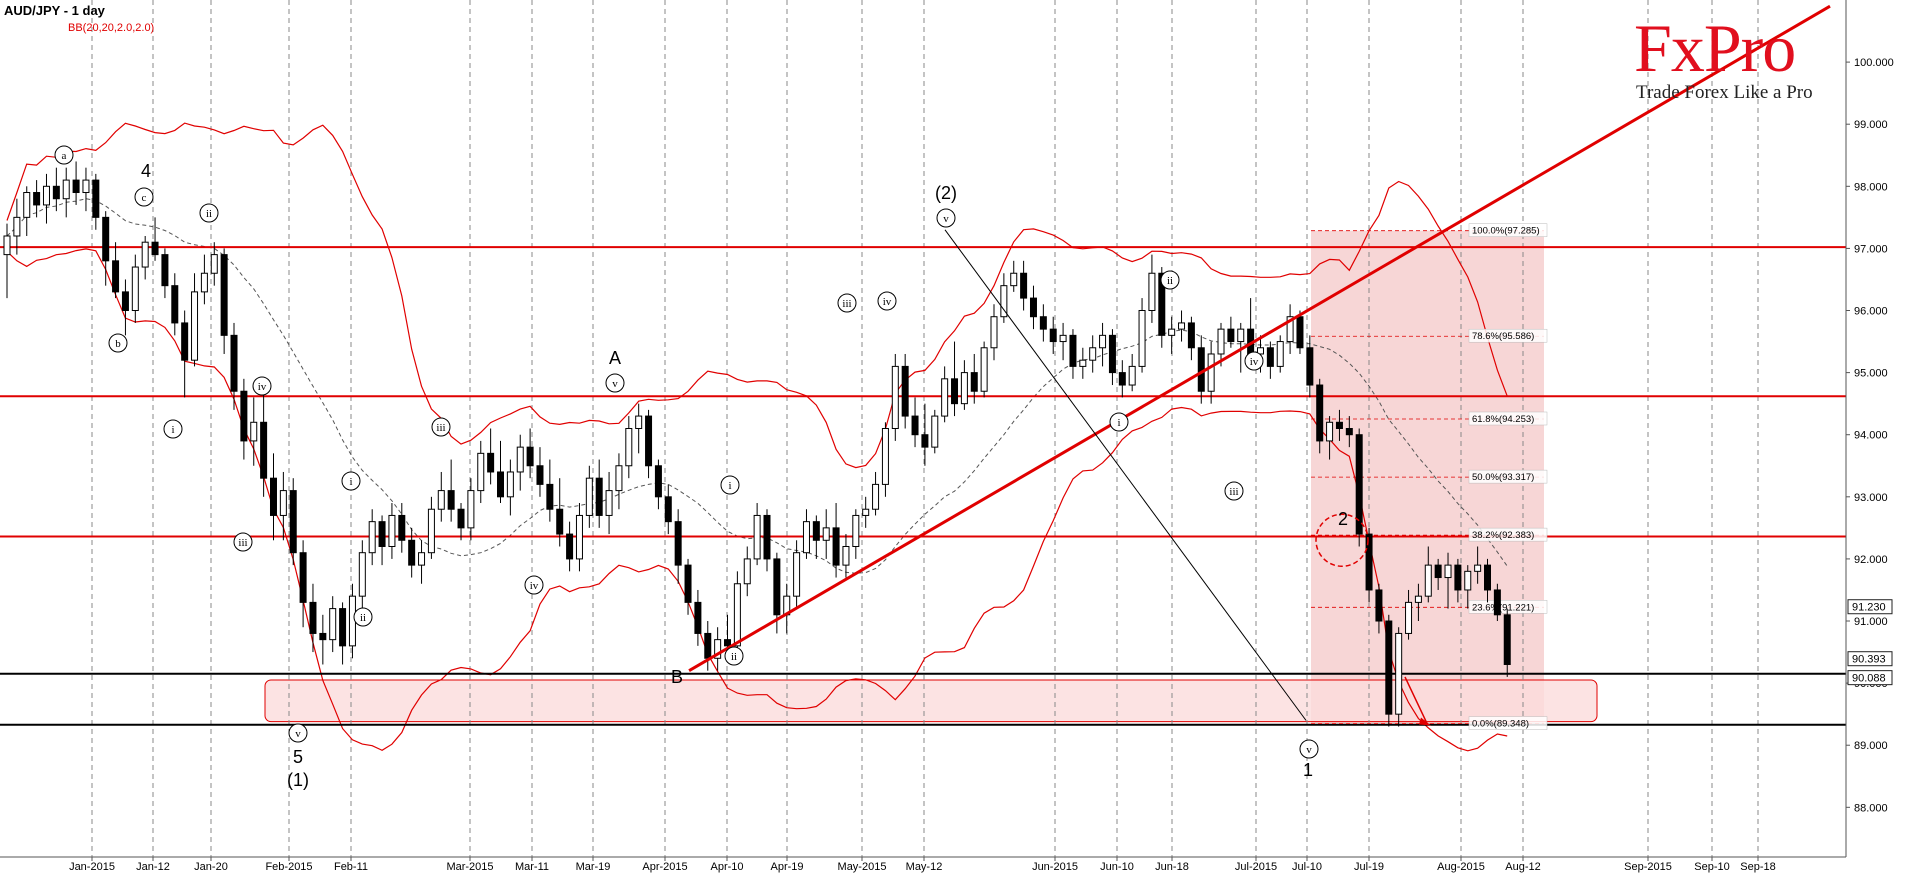 Image resolution: width=1906 pixels, height=876 pixels. I want to click on x-tick-label: May-12, so click(924, 867).